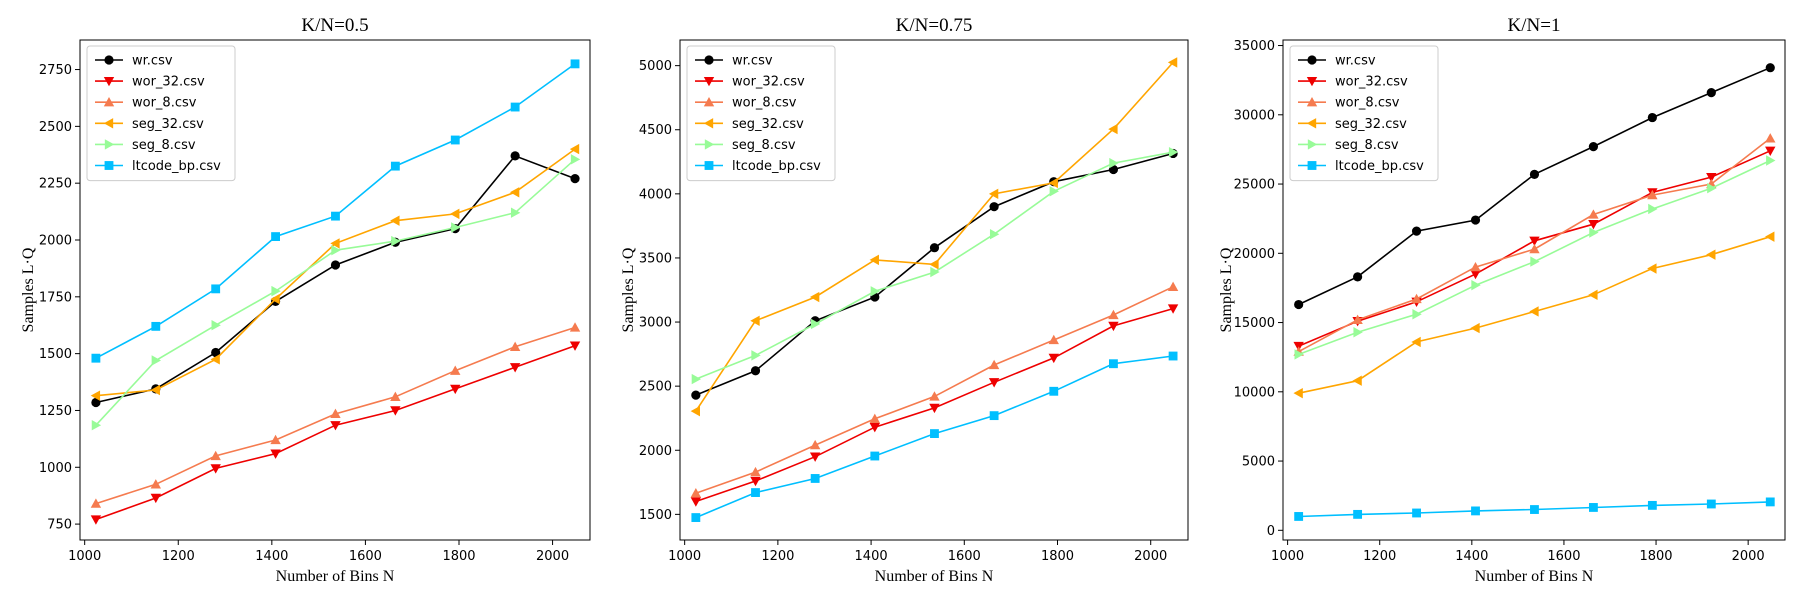 The height and width of the screenshot is (600, 1800). Describe the element at coordinates (1349, 103) in the screenshot. I see `legend-item: wor_8.csv` at that location.